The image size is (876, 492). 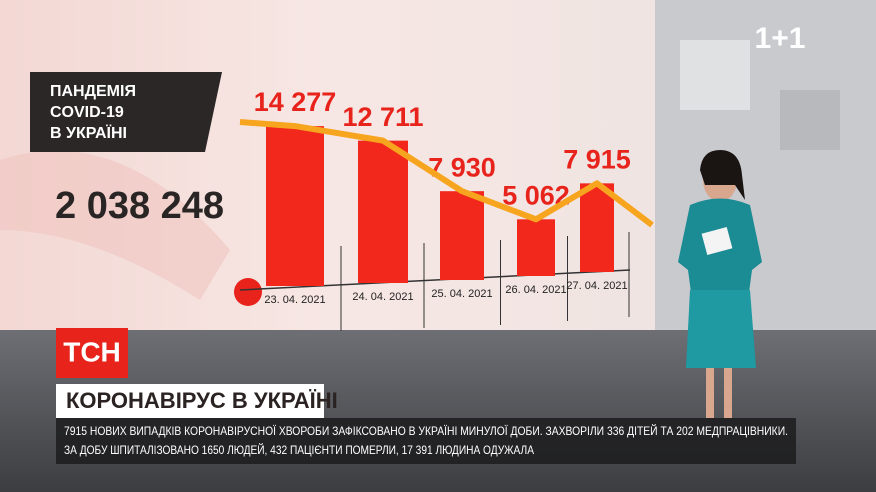 I want to click on virus-icon, so click(x=248, y=292).